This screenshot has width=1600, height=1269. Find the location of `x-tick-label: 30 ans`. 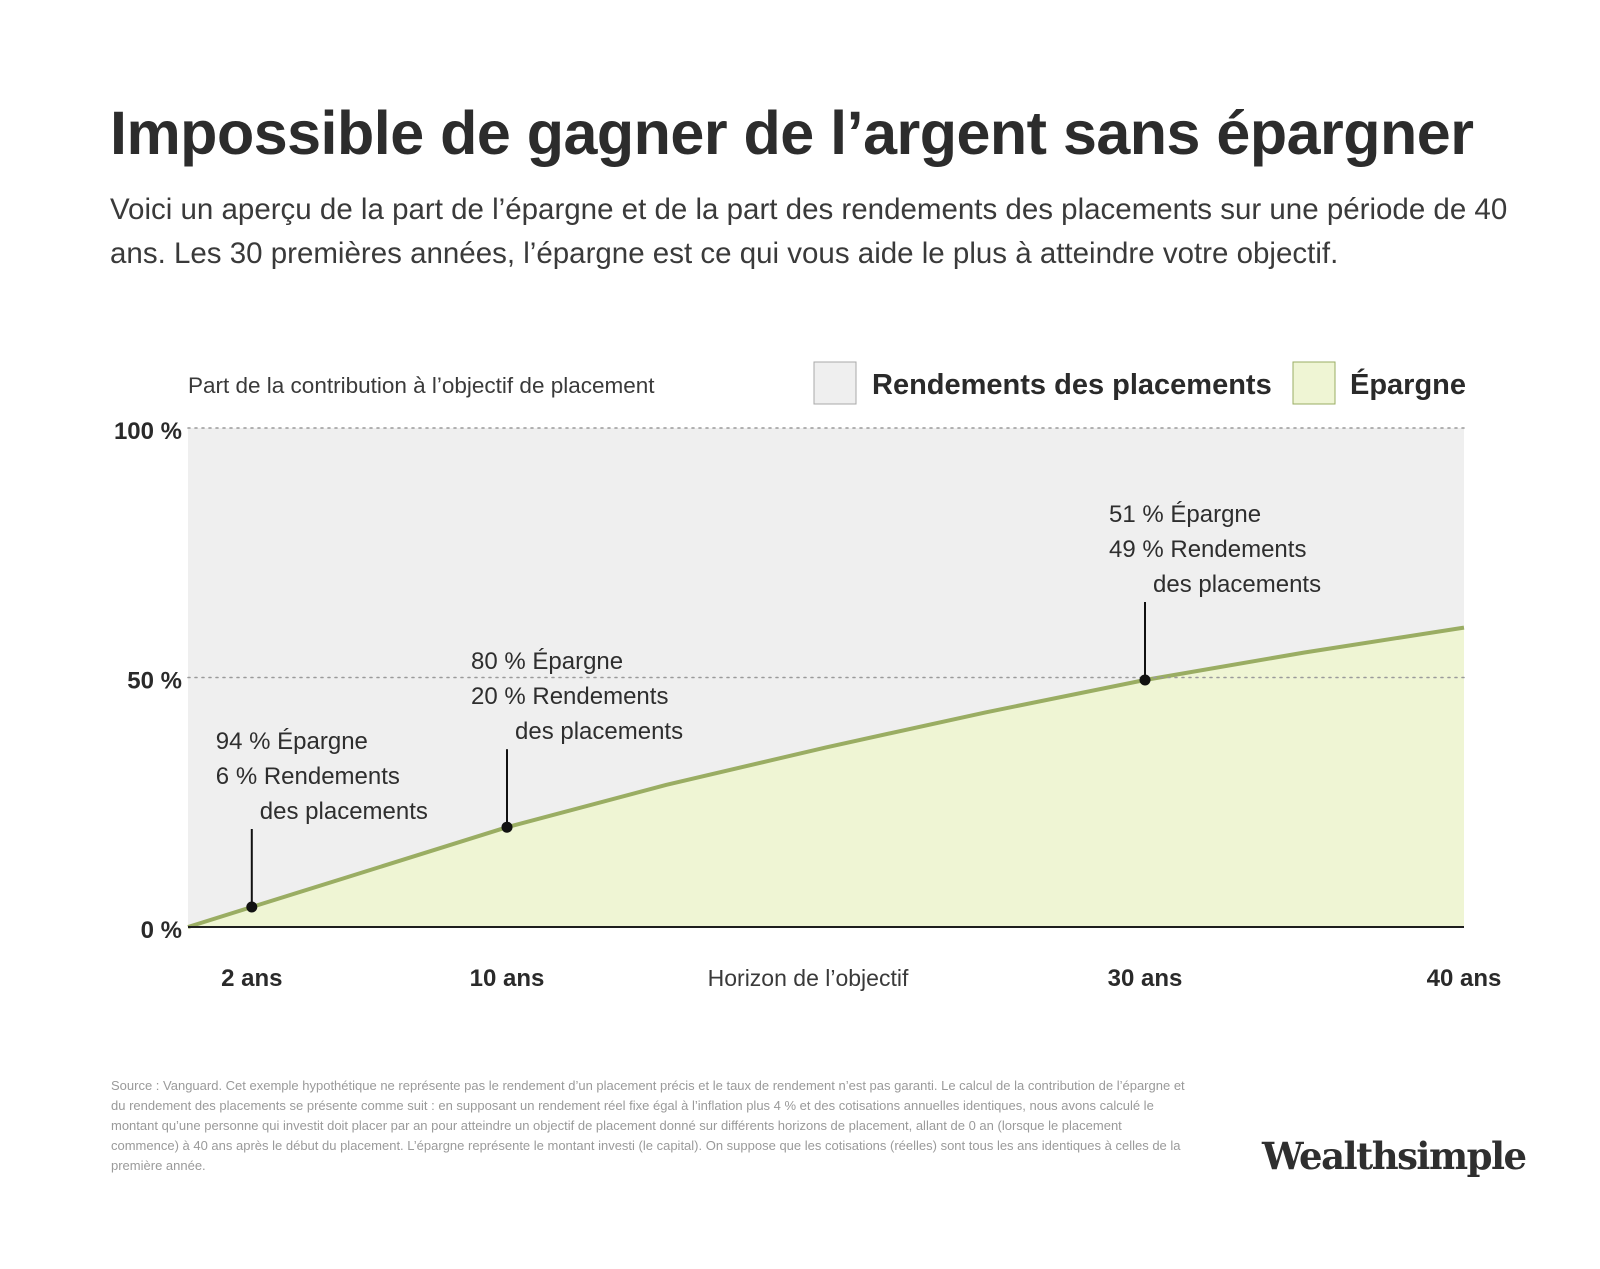

x-tick-label: 30 ans is located at coordinates (1145, 978).